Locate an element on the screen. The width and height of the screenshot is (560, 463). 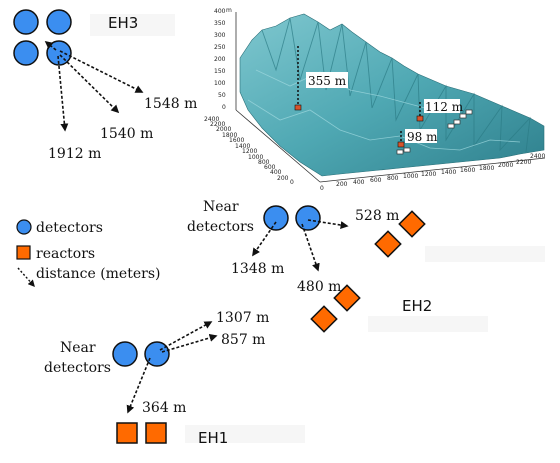
distance-legend-icon is located at coordinates (26, 277).